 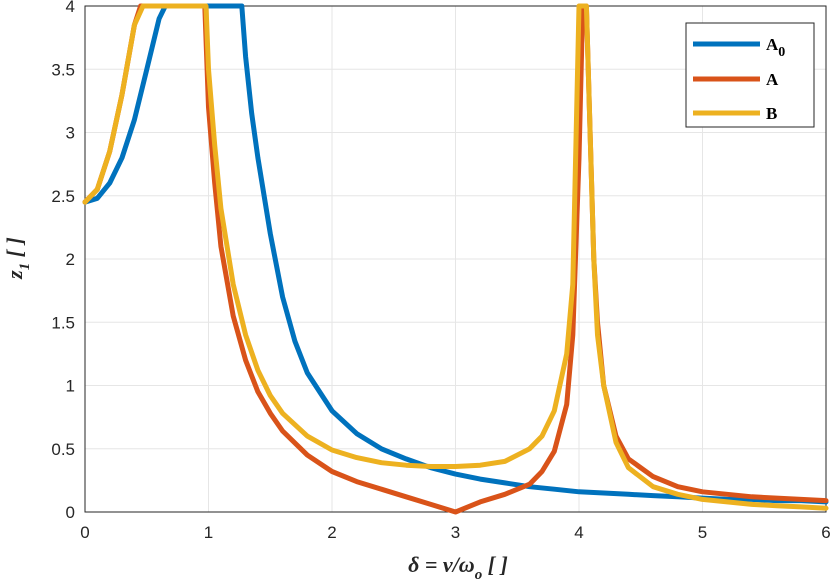 What do you see at coordinates (63, 69) in the screenshot?
I see `y-tick-label: 3.5` at bounding box center [63, 69].